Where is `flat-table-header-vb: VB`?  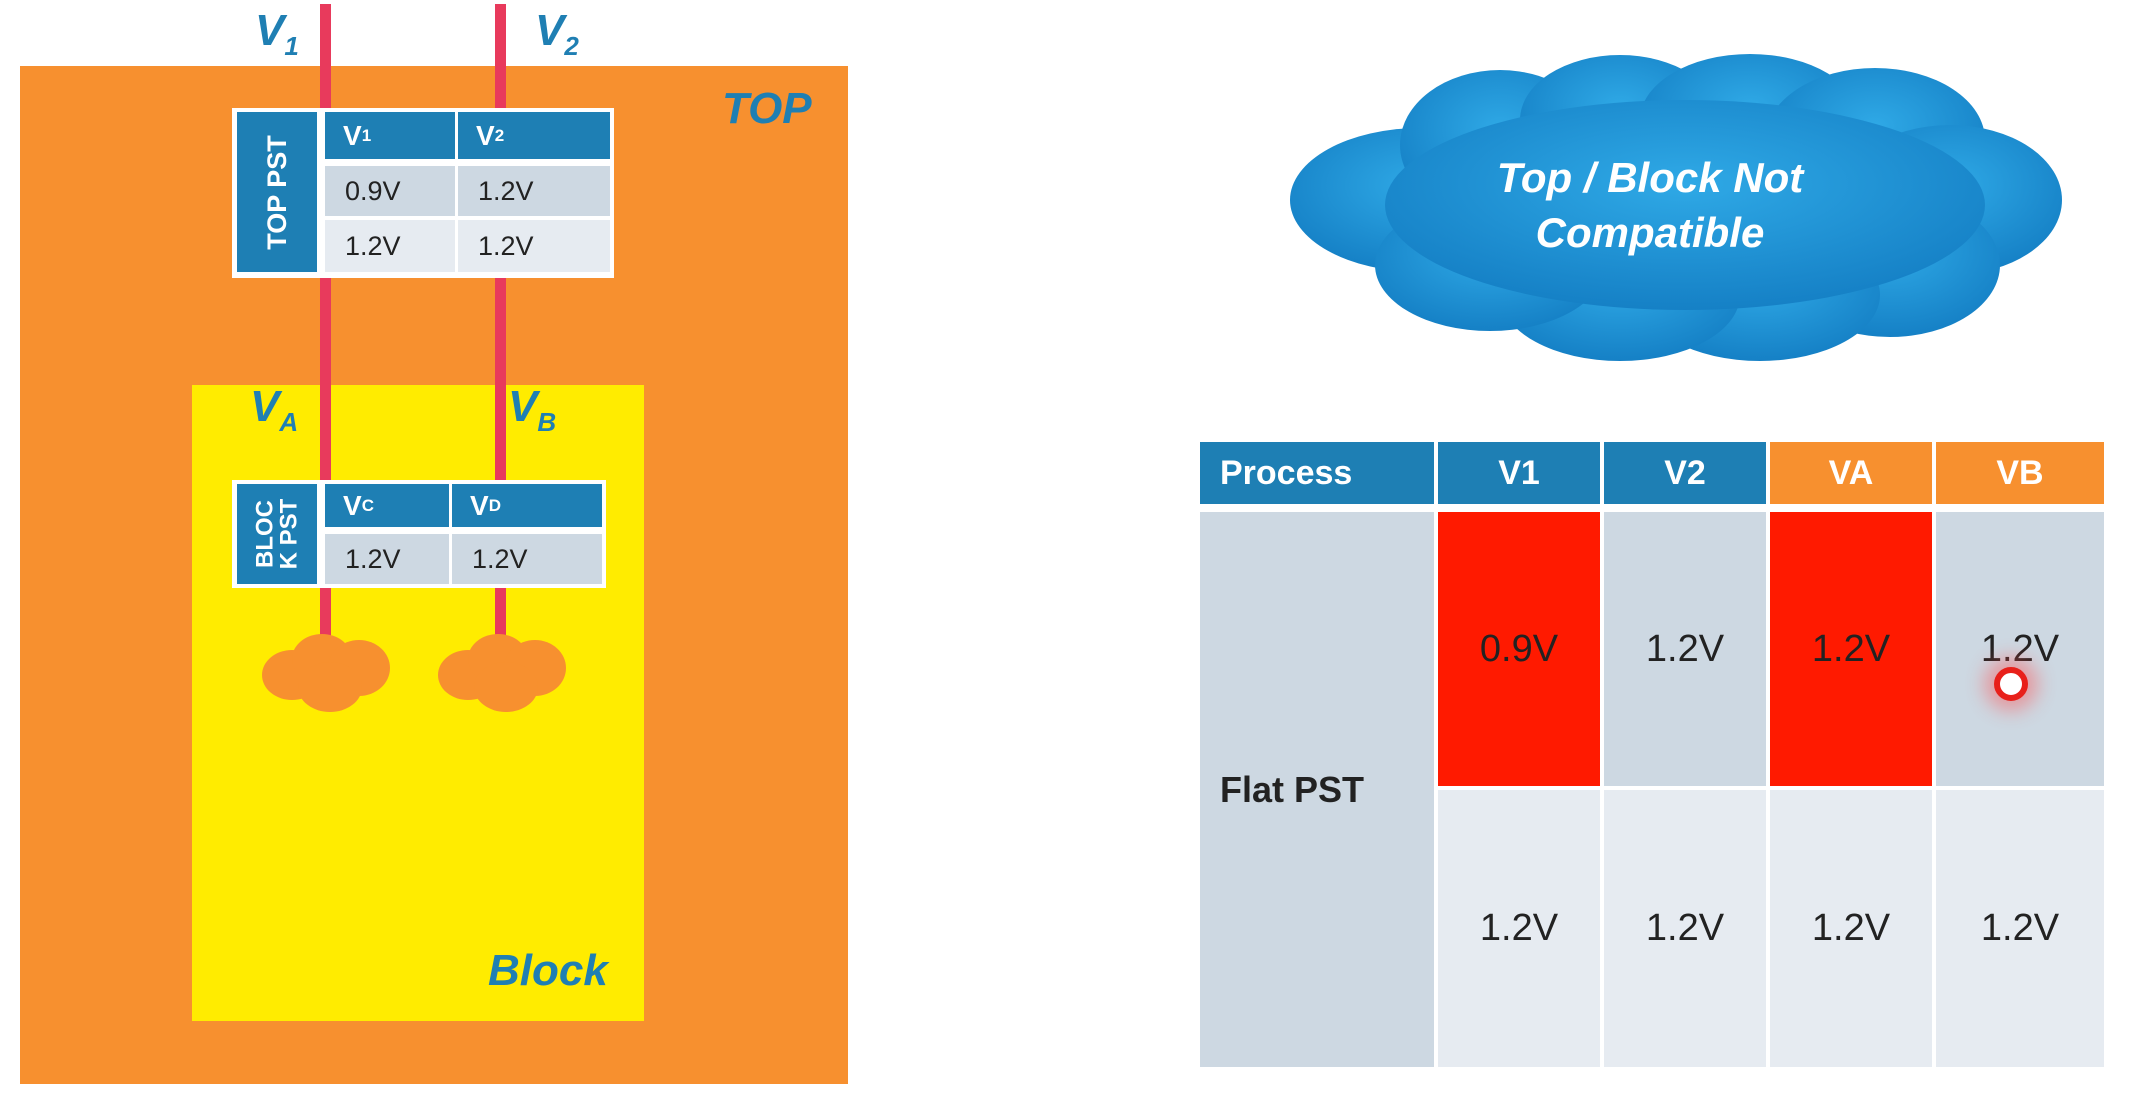 flat-table-header-vb: VB is located at coordinates (2020, 473).